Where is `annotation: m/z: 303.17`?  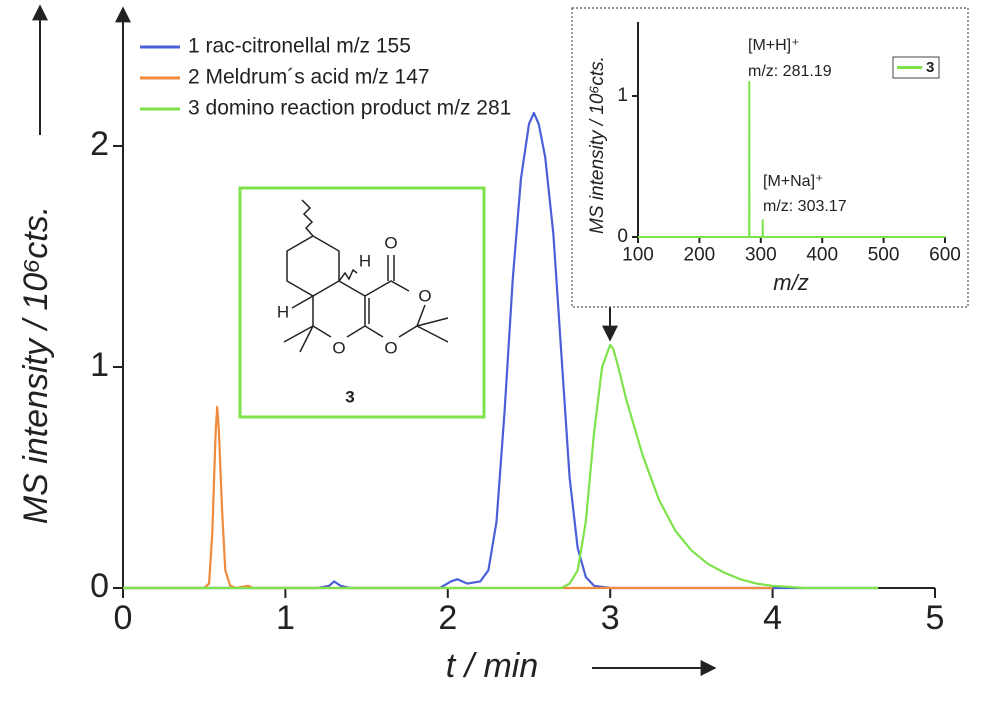
annotation: m/z: 303.17 is located at coordinates (805, 206).